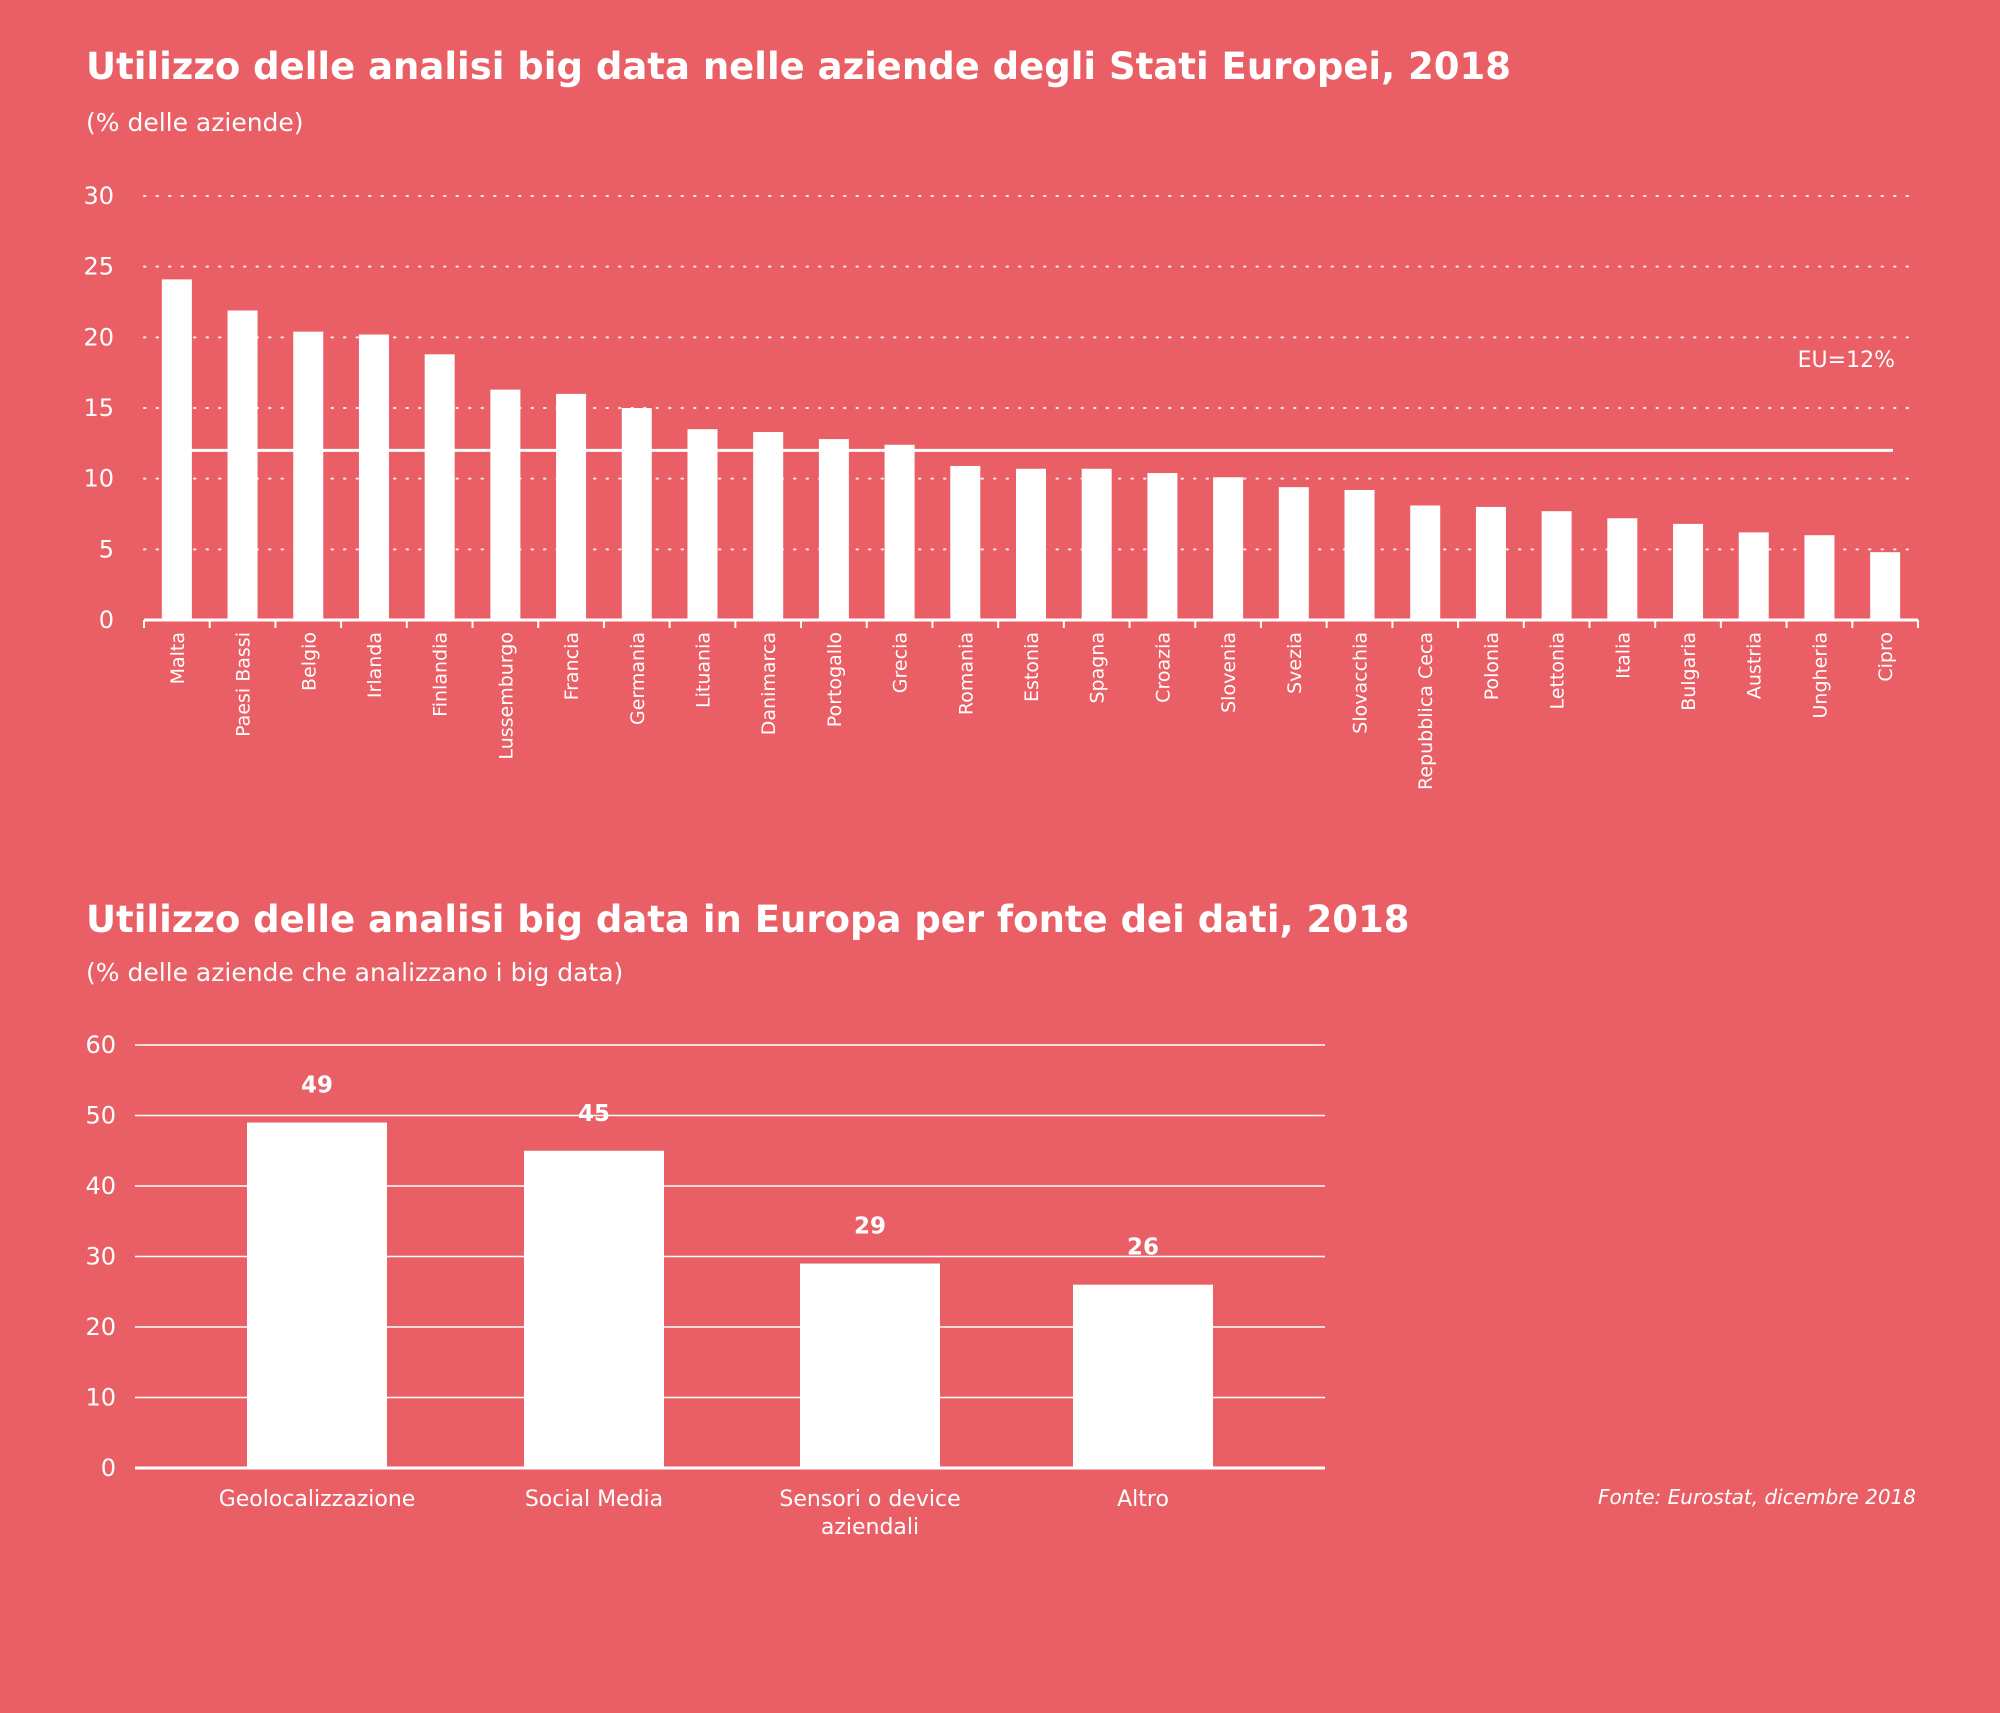 The image size is (2000, 1713). What do you see at coordinates (439, 487) in the screenshot?
I see `bar-finlandia` at bounding box center [439, 487].